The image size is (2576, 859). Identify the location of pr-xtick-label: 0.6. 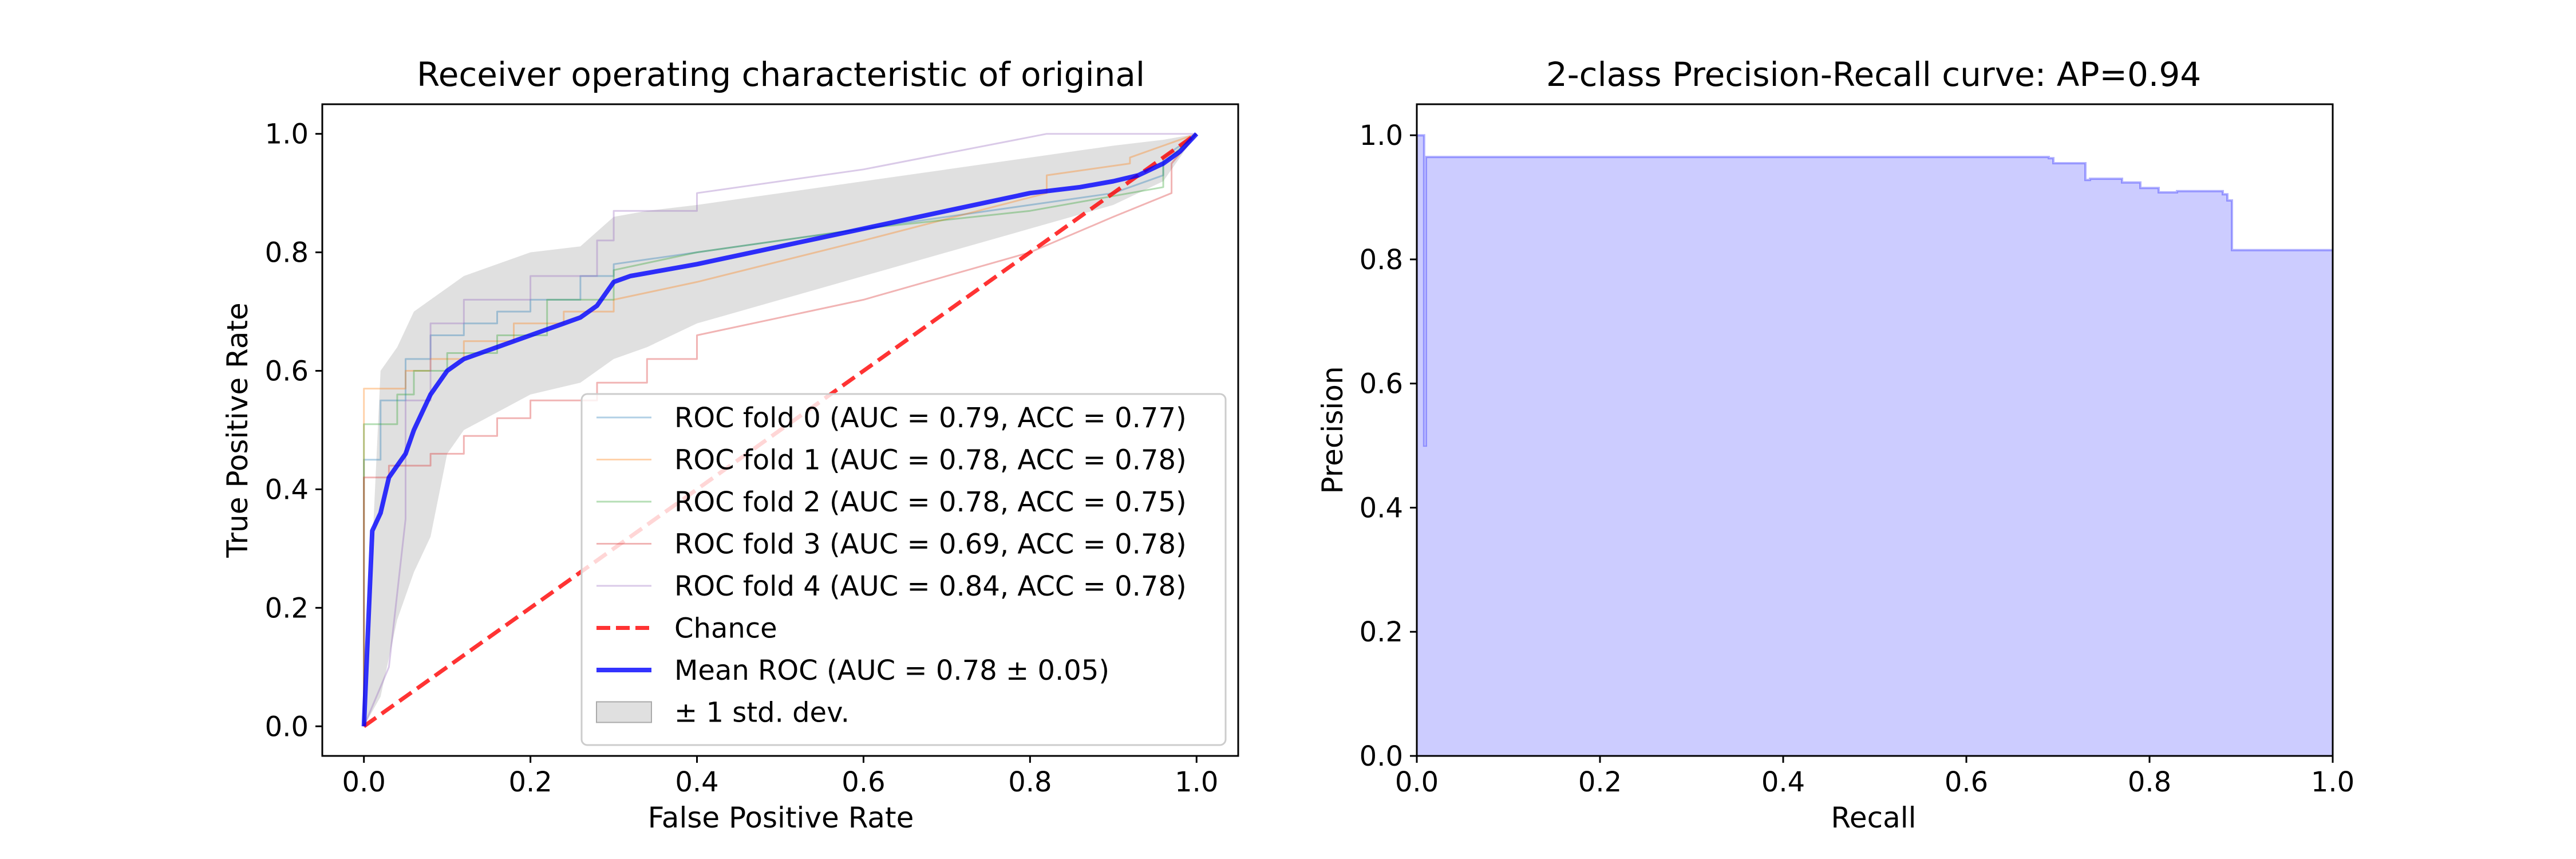
(1966, 782).